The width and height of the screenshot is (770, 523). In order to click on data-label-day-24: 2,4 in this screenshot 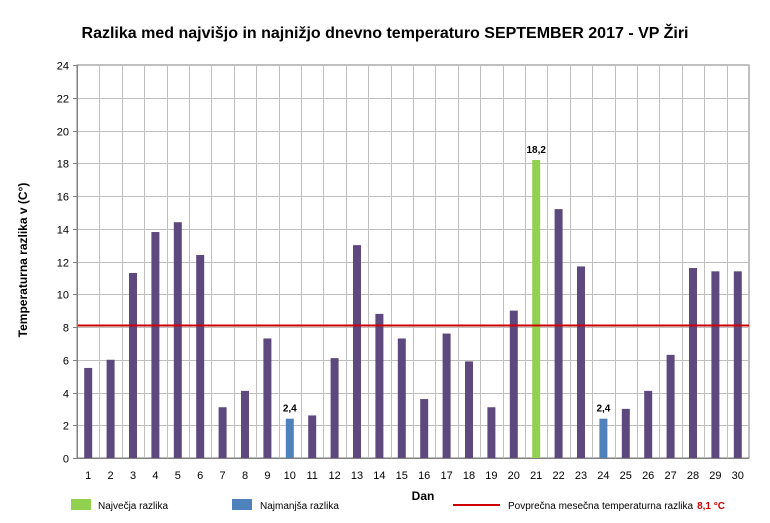, I will do `click(603, 409)`.